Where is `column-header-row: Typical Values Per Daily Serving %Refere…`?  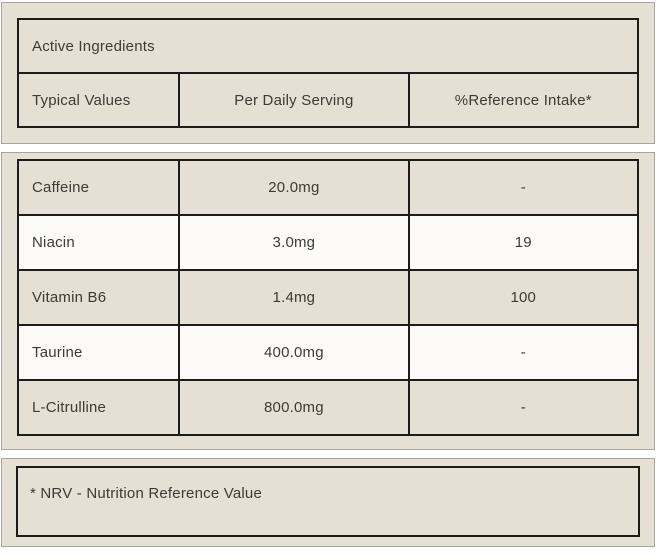 column-header-row: Typical Values Per Daily Serving %Refere… is located at coordinates (328, 100).